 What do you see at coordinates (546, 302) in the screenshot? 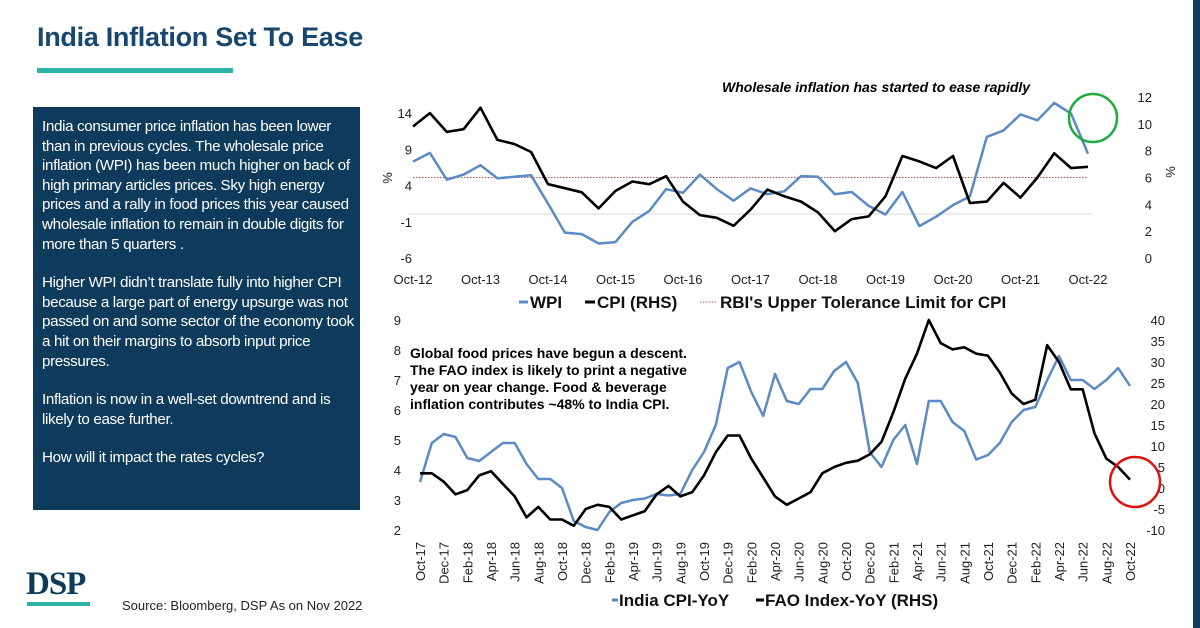
I see `legend-wpi: WPI` at bounding box center [546, 302].